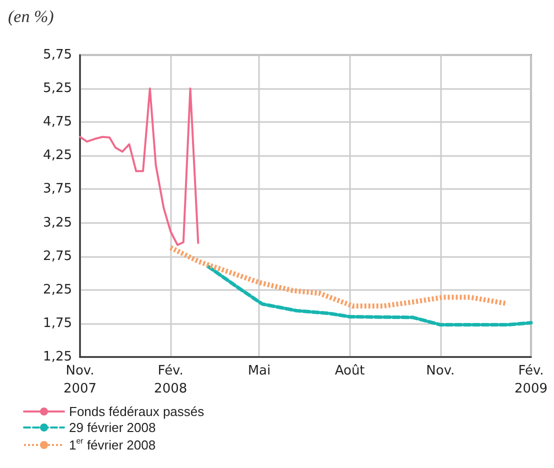  Describe the element at coordinates (171, 380) in the screenshot. I see `x-tick-label: Fév. 2008` at that location.